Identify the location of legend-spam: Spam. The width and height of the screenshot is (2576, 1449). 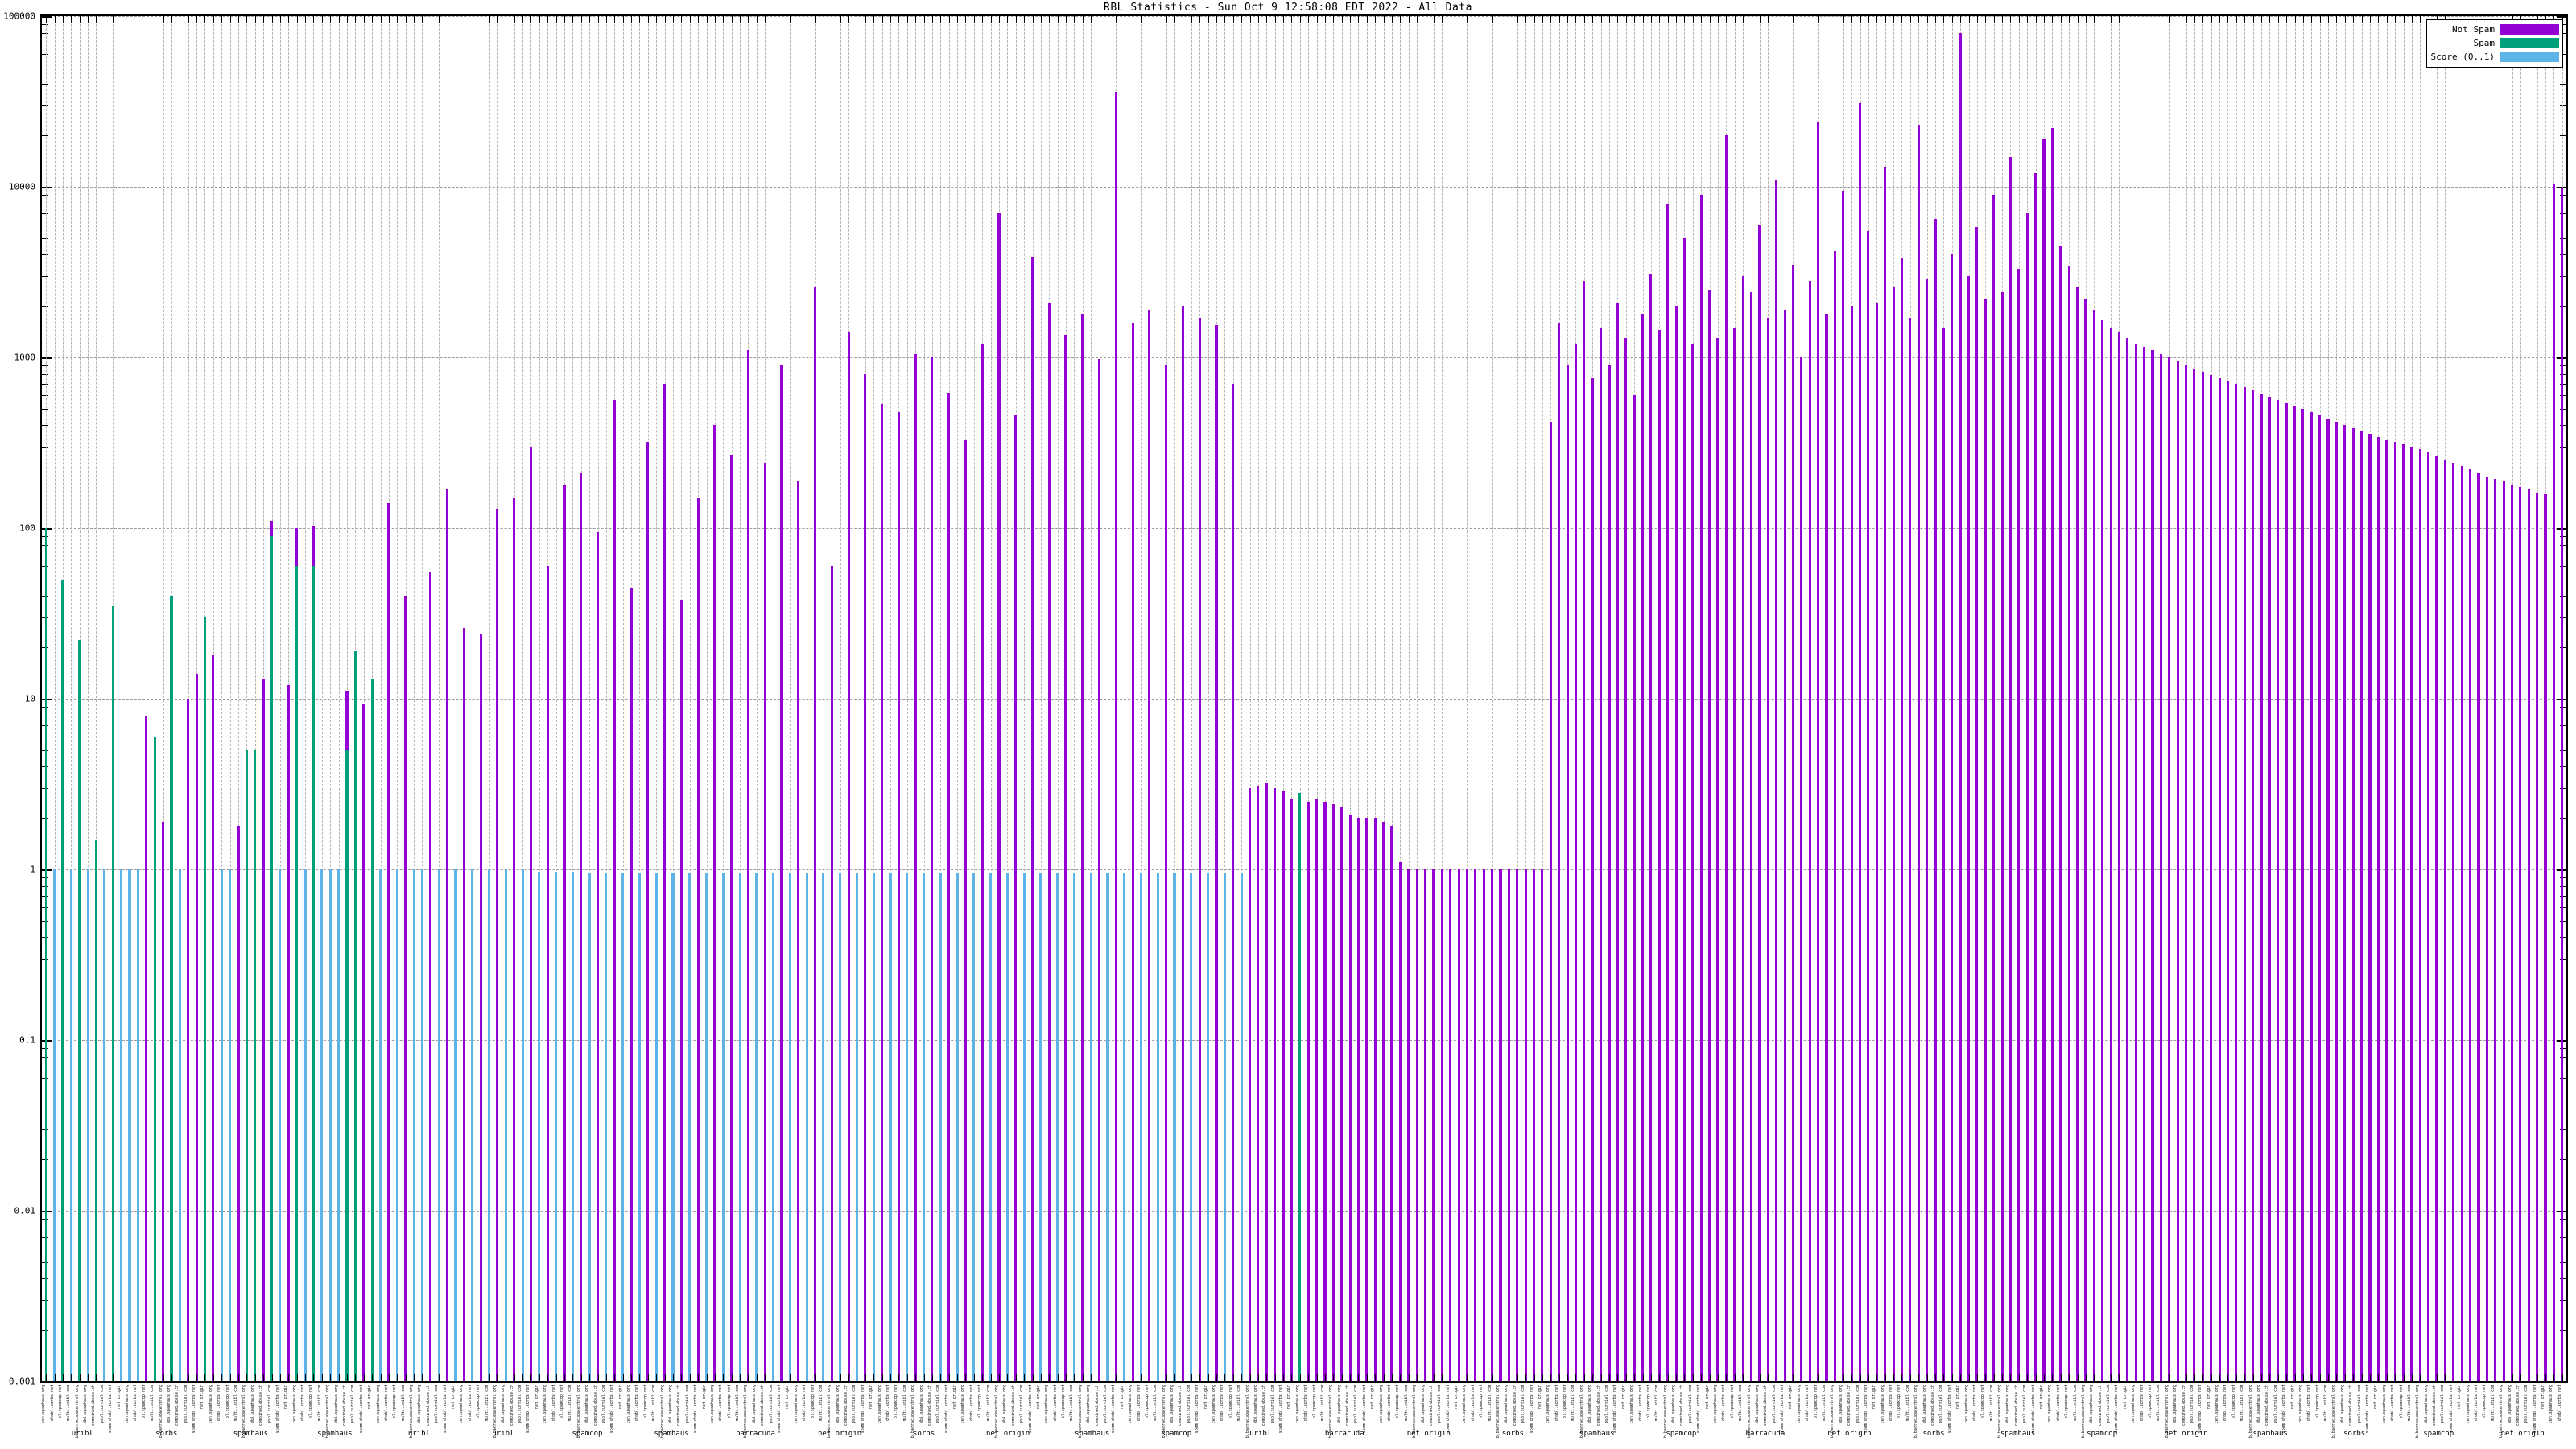
(2495, 43).